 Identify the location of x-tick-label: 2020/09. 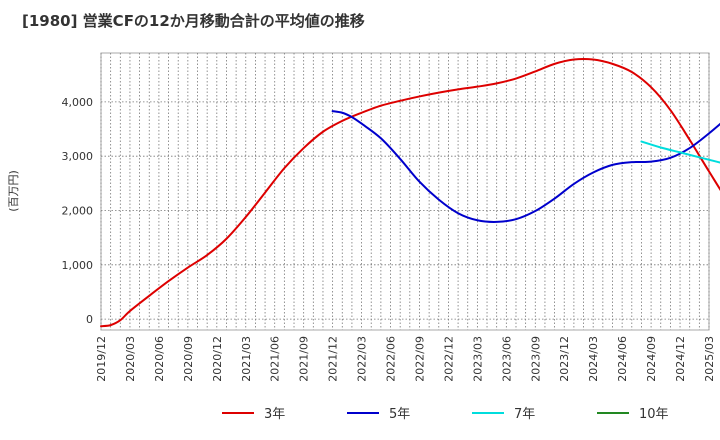
(188, 359).